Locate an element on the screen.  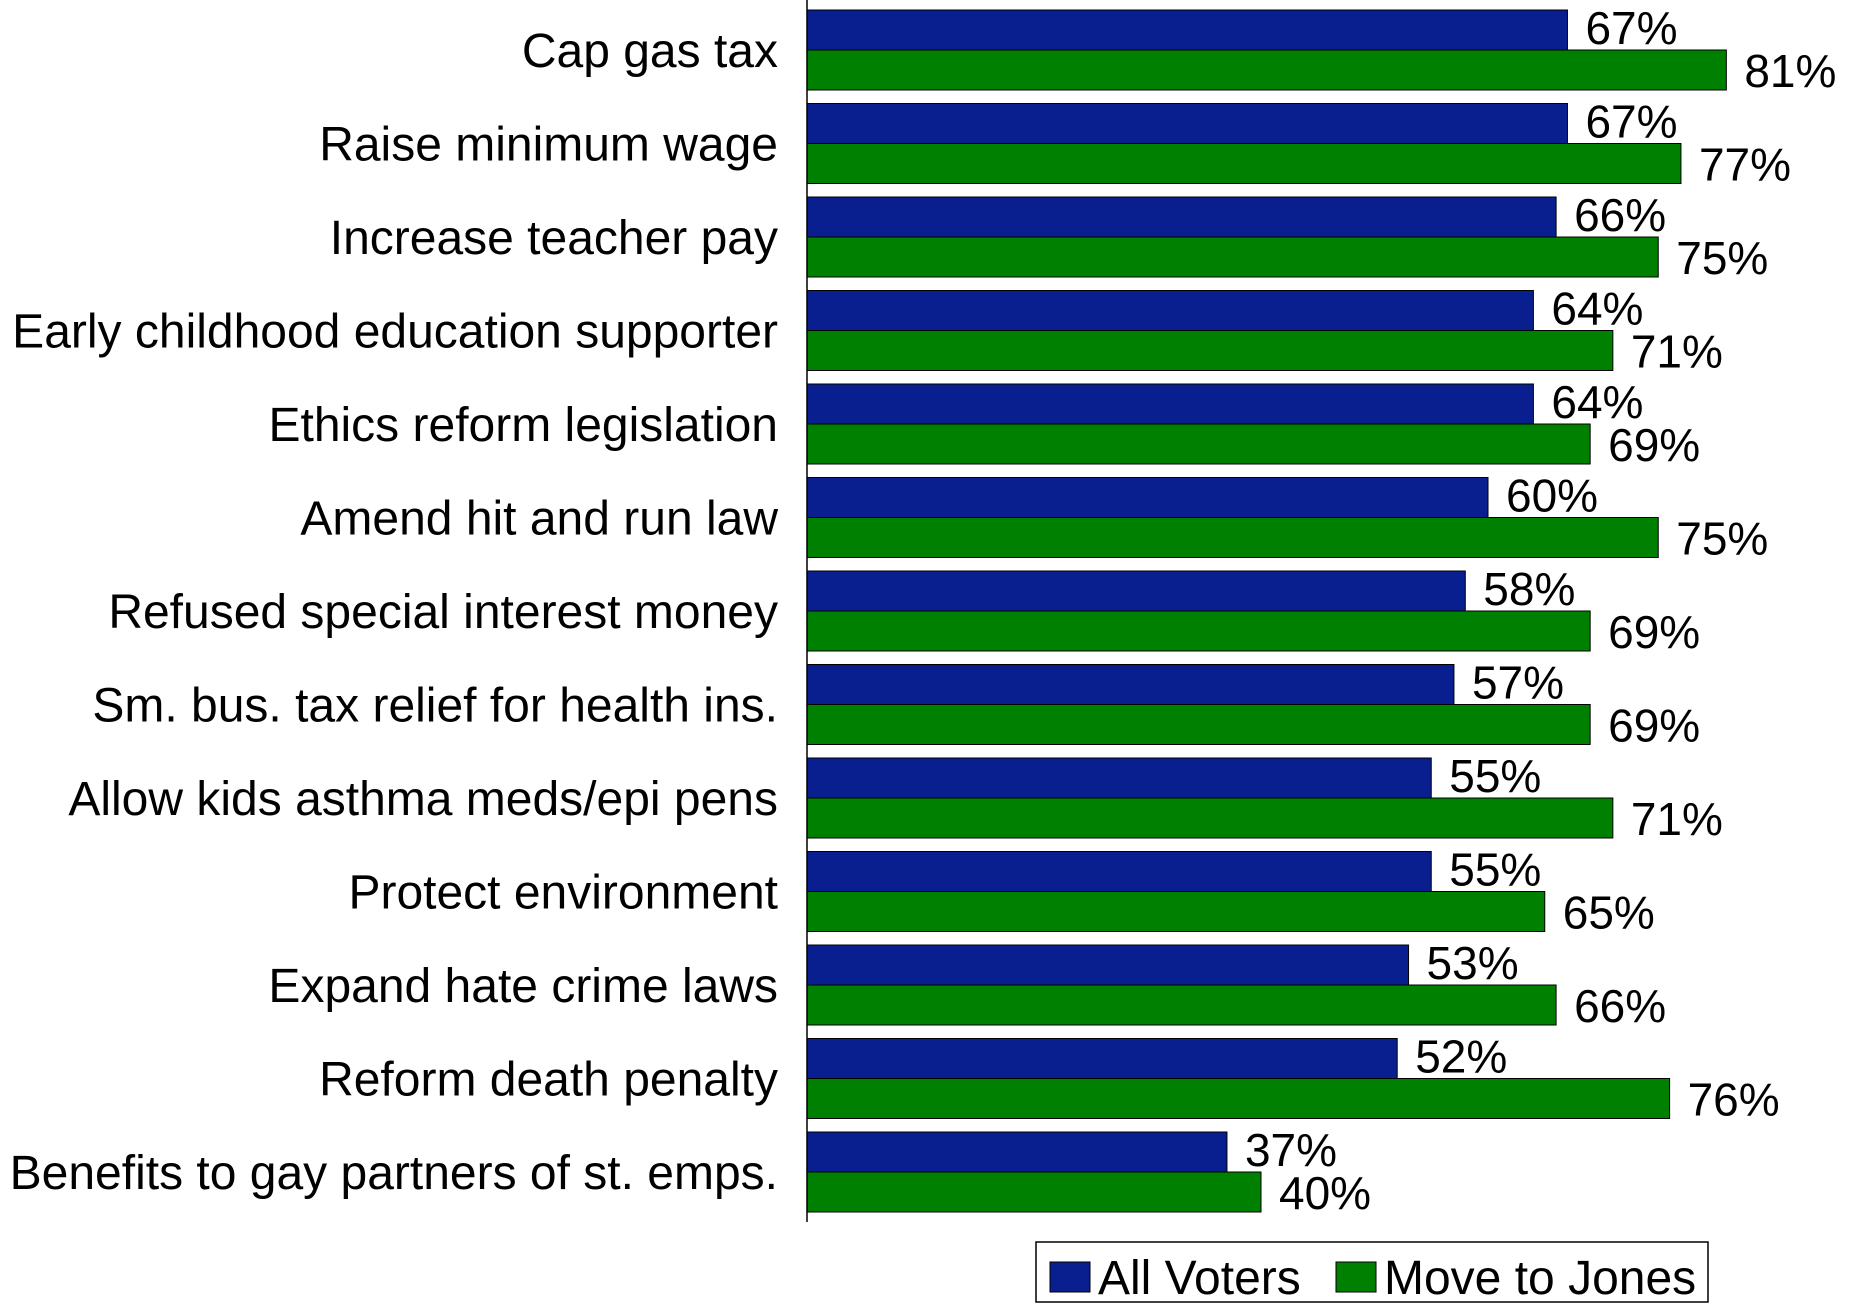
legend: All Voters Move to Jones is located at coordinates (1372, 1273).